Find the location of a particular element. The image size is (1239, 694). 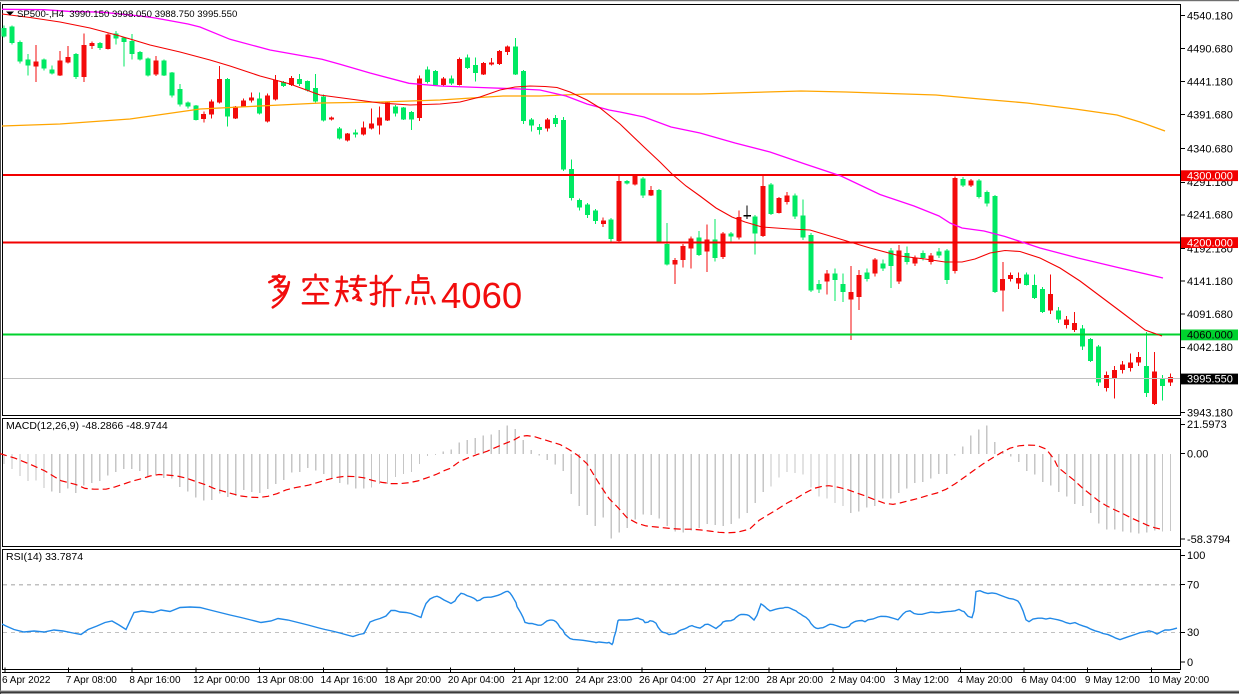

svg-text: 21 Apr 12:00 is located at coordinates (540, 680).